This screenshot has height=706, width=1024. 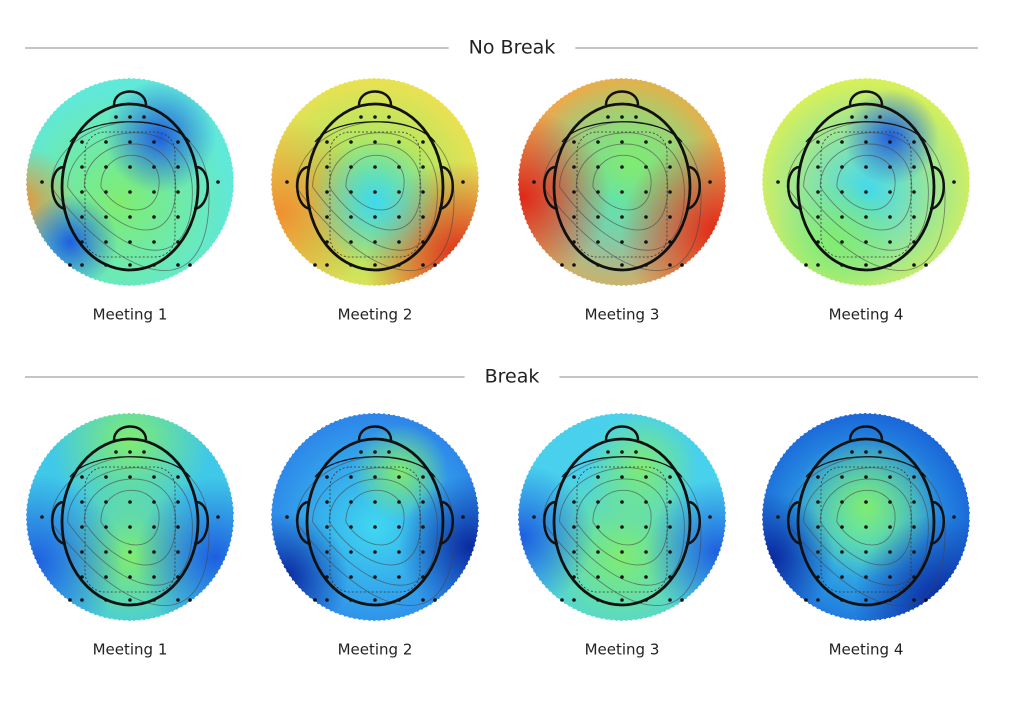 I want to click on section-title: Break, so click(x=512, y=377).